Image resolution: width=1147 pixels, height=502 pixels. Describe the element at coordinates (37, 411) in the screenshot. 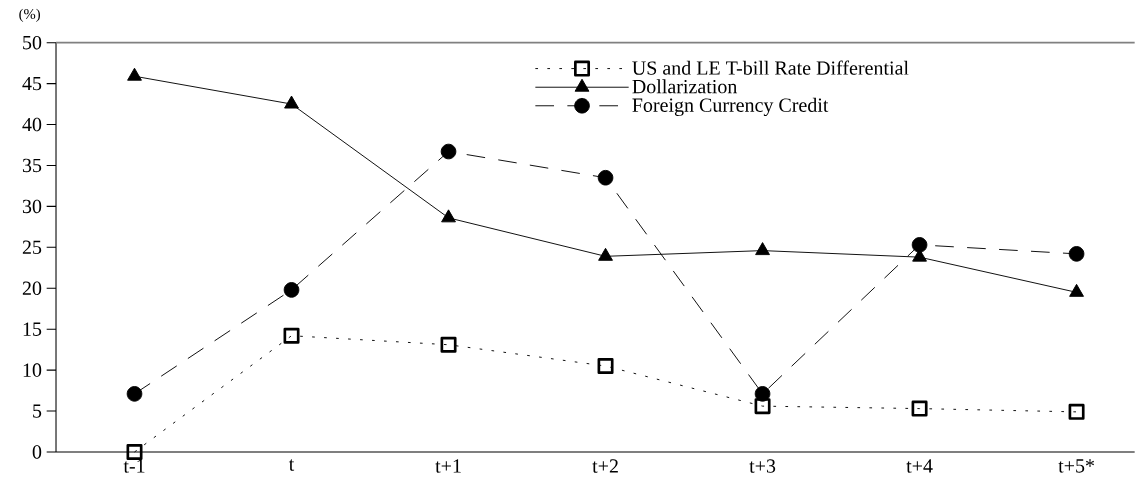

I see `y-tick-label: 5` at that location.